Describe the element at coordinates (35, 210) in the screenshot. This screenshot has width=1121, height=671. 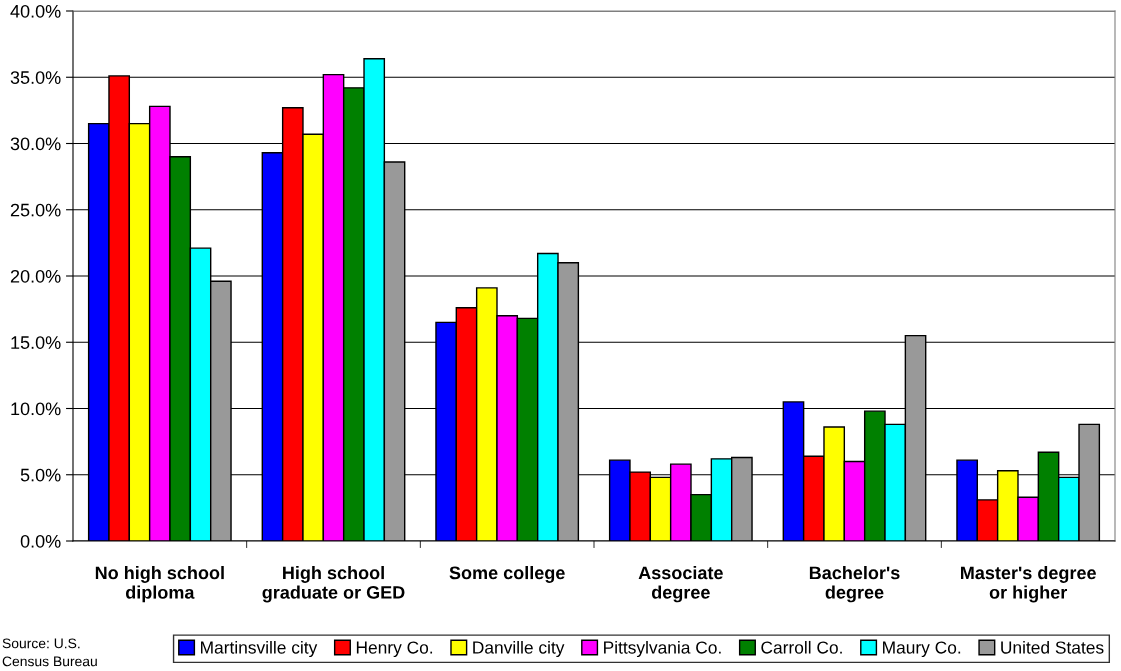
I see `y-tick-label: 25.0%` at that location.